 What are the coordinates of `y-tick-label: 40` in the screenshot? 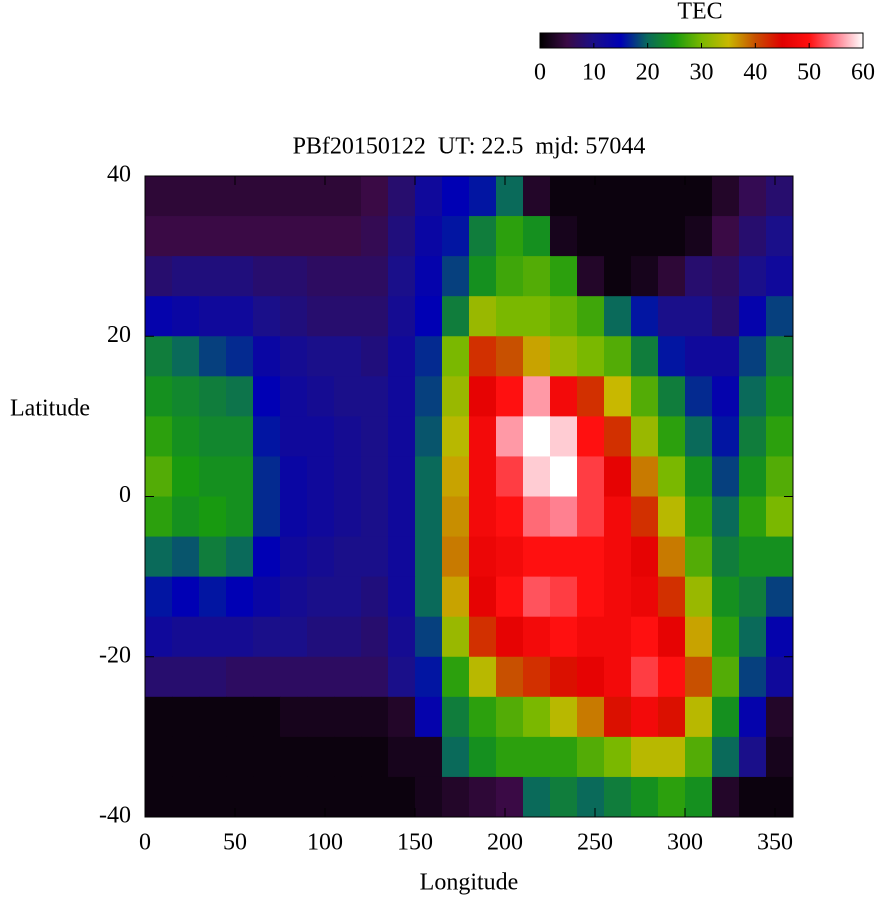 It's located at (119, 175).